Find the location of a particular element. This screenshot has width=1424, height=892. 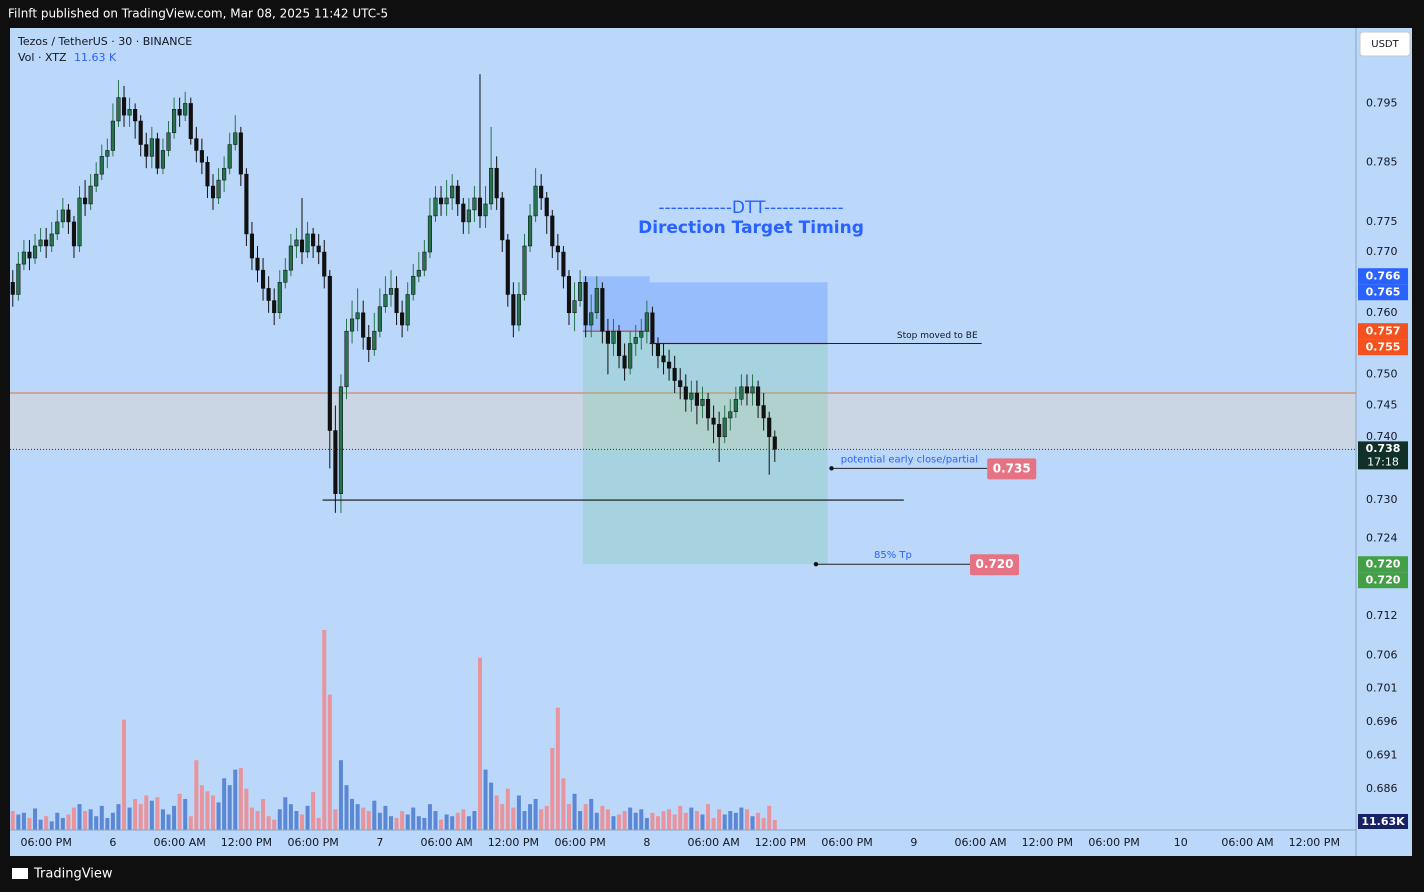

dtt-title: ------------DTT------------- is located at coordinates (750, 208).